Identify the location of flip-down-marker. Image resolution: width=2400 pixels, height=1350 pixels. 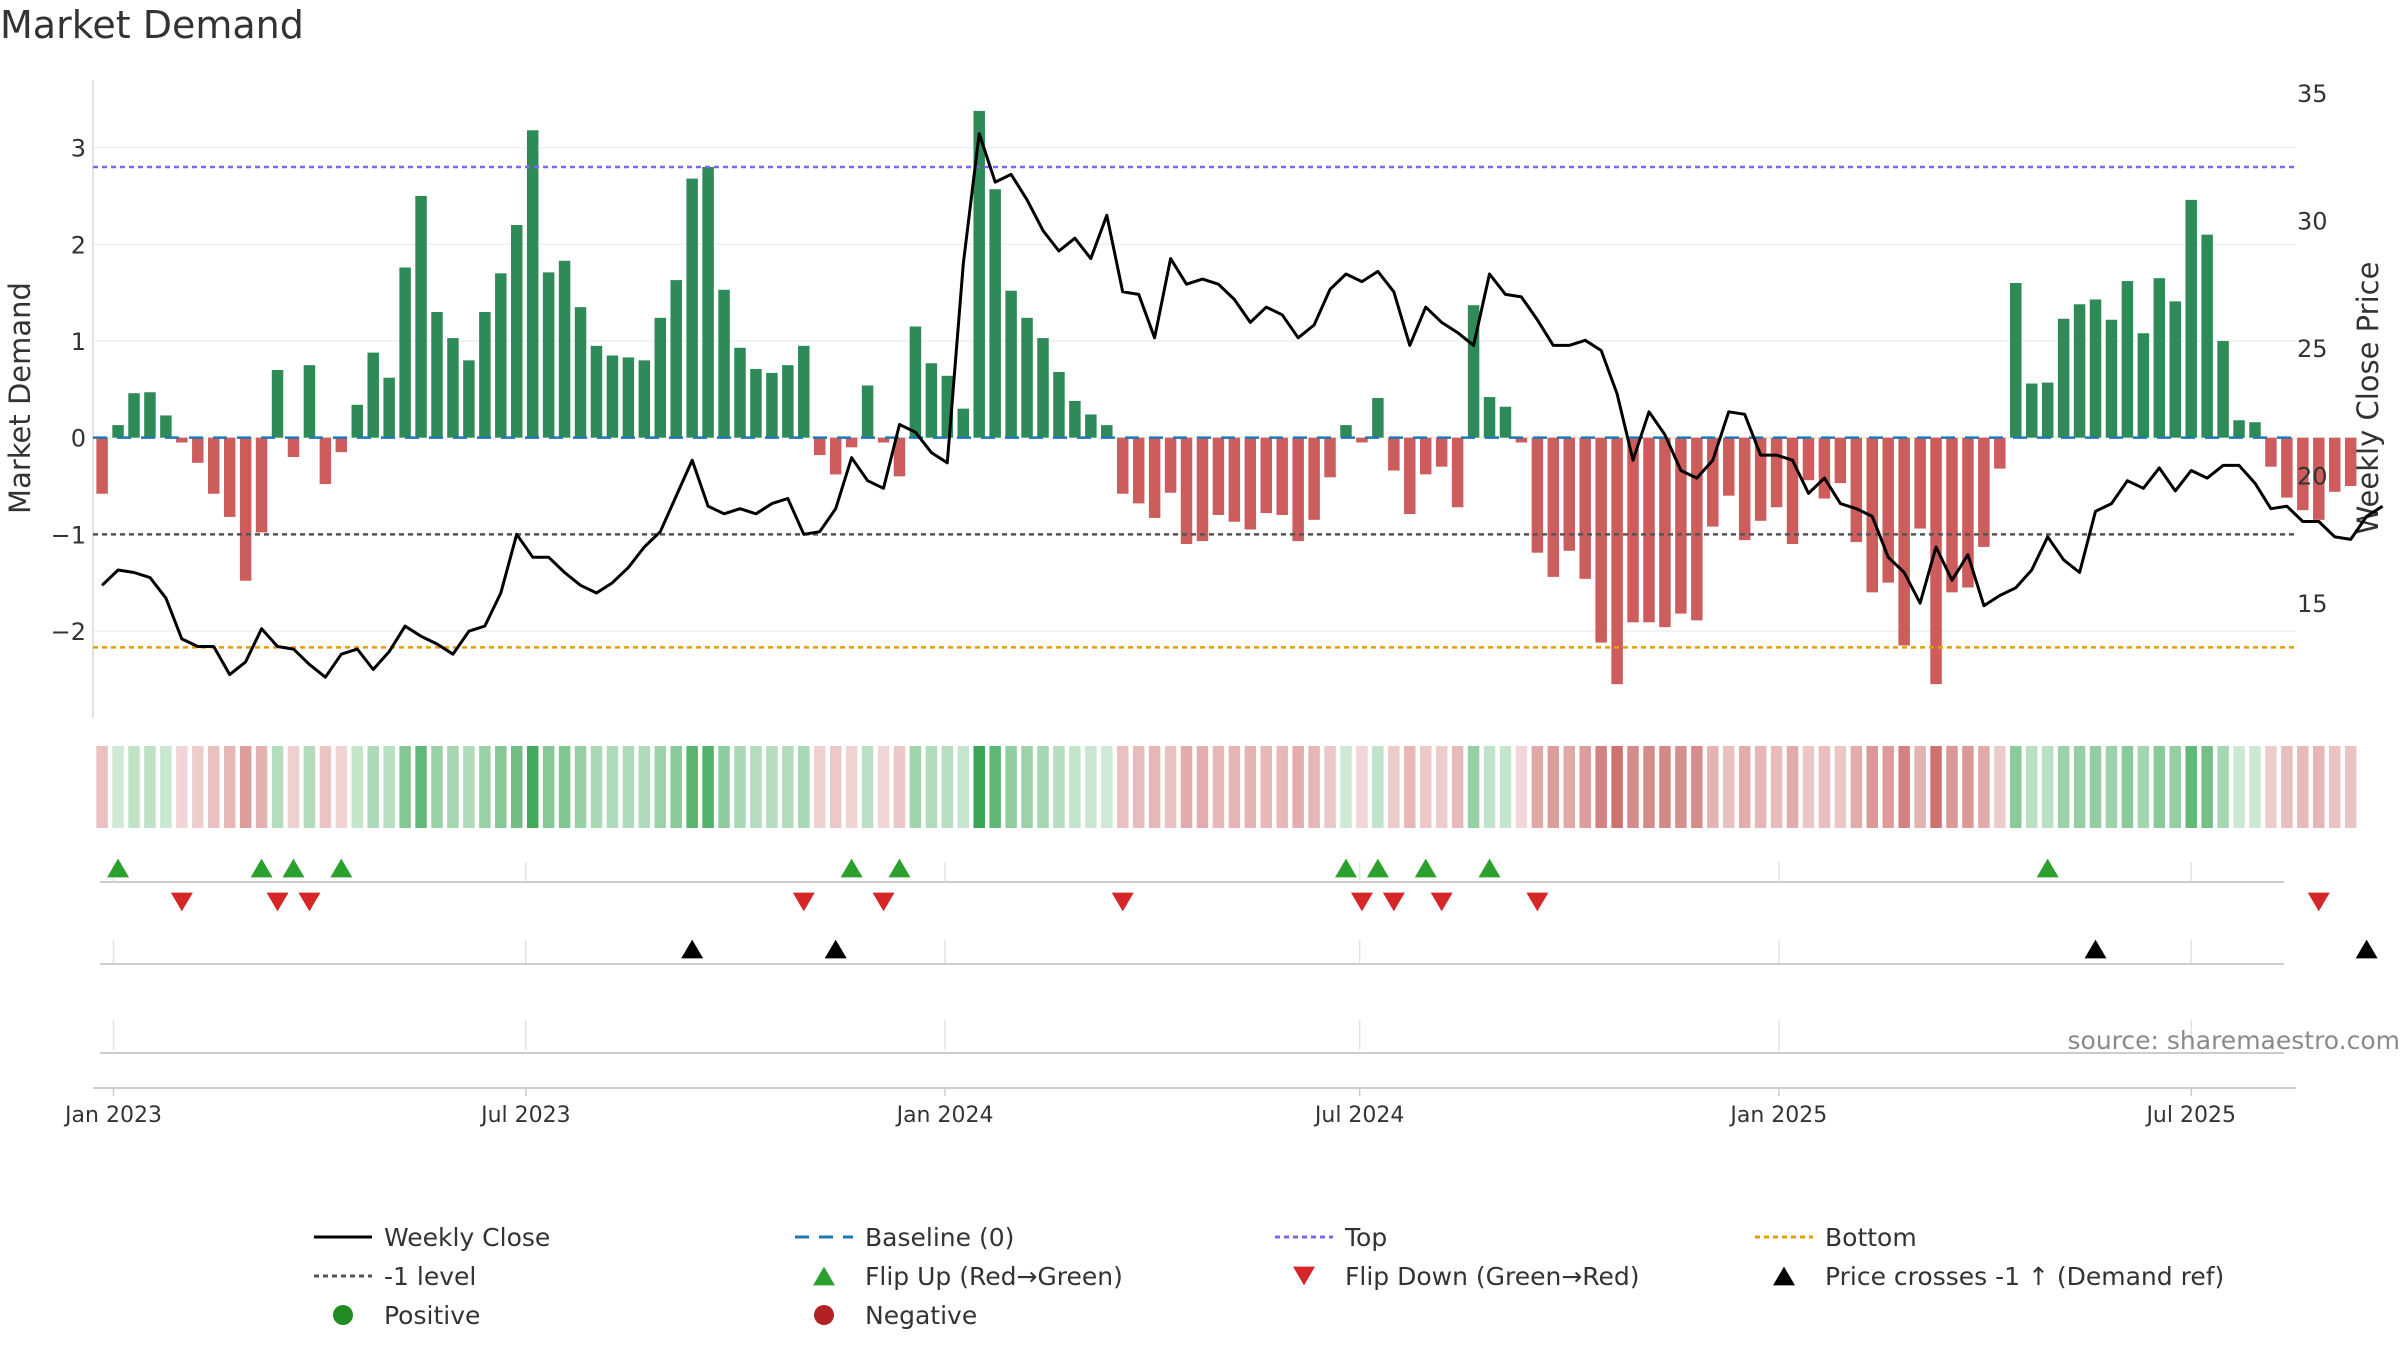
(2318, 902).